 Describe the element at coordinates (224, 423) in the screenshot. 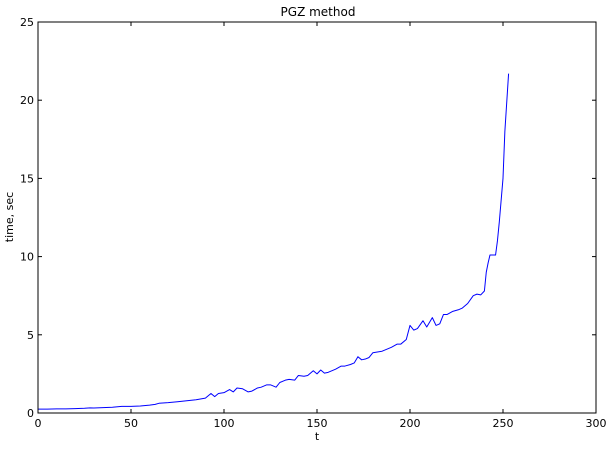

I see `x-tick-label: 100` at that location.